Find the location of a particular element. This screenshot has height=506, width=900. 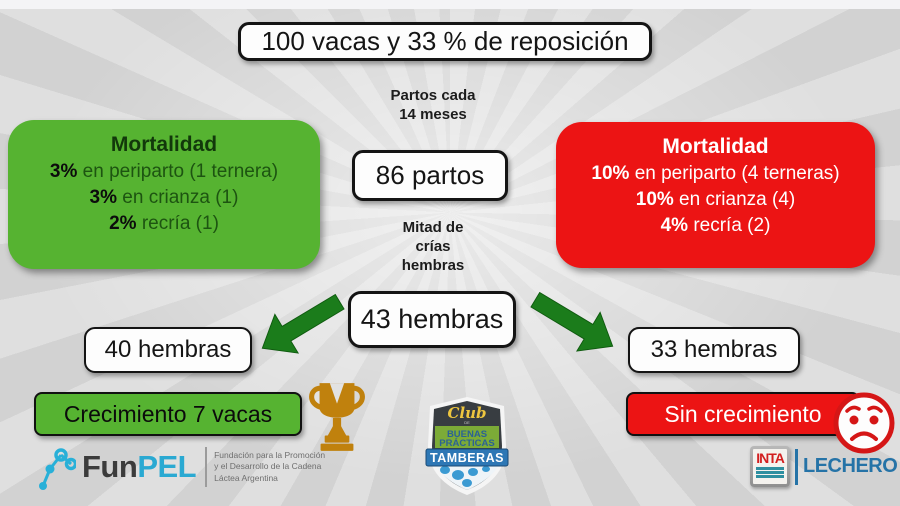

inta-stripes-icon is located at coordinates (770, 472).